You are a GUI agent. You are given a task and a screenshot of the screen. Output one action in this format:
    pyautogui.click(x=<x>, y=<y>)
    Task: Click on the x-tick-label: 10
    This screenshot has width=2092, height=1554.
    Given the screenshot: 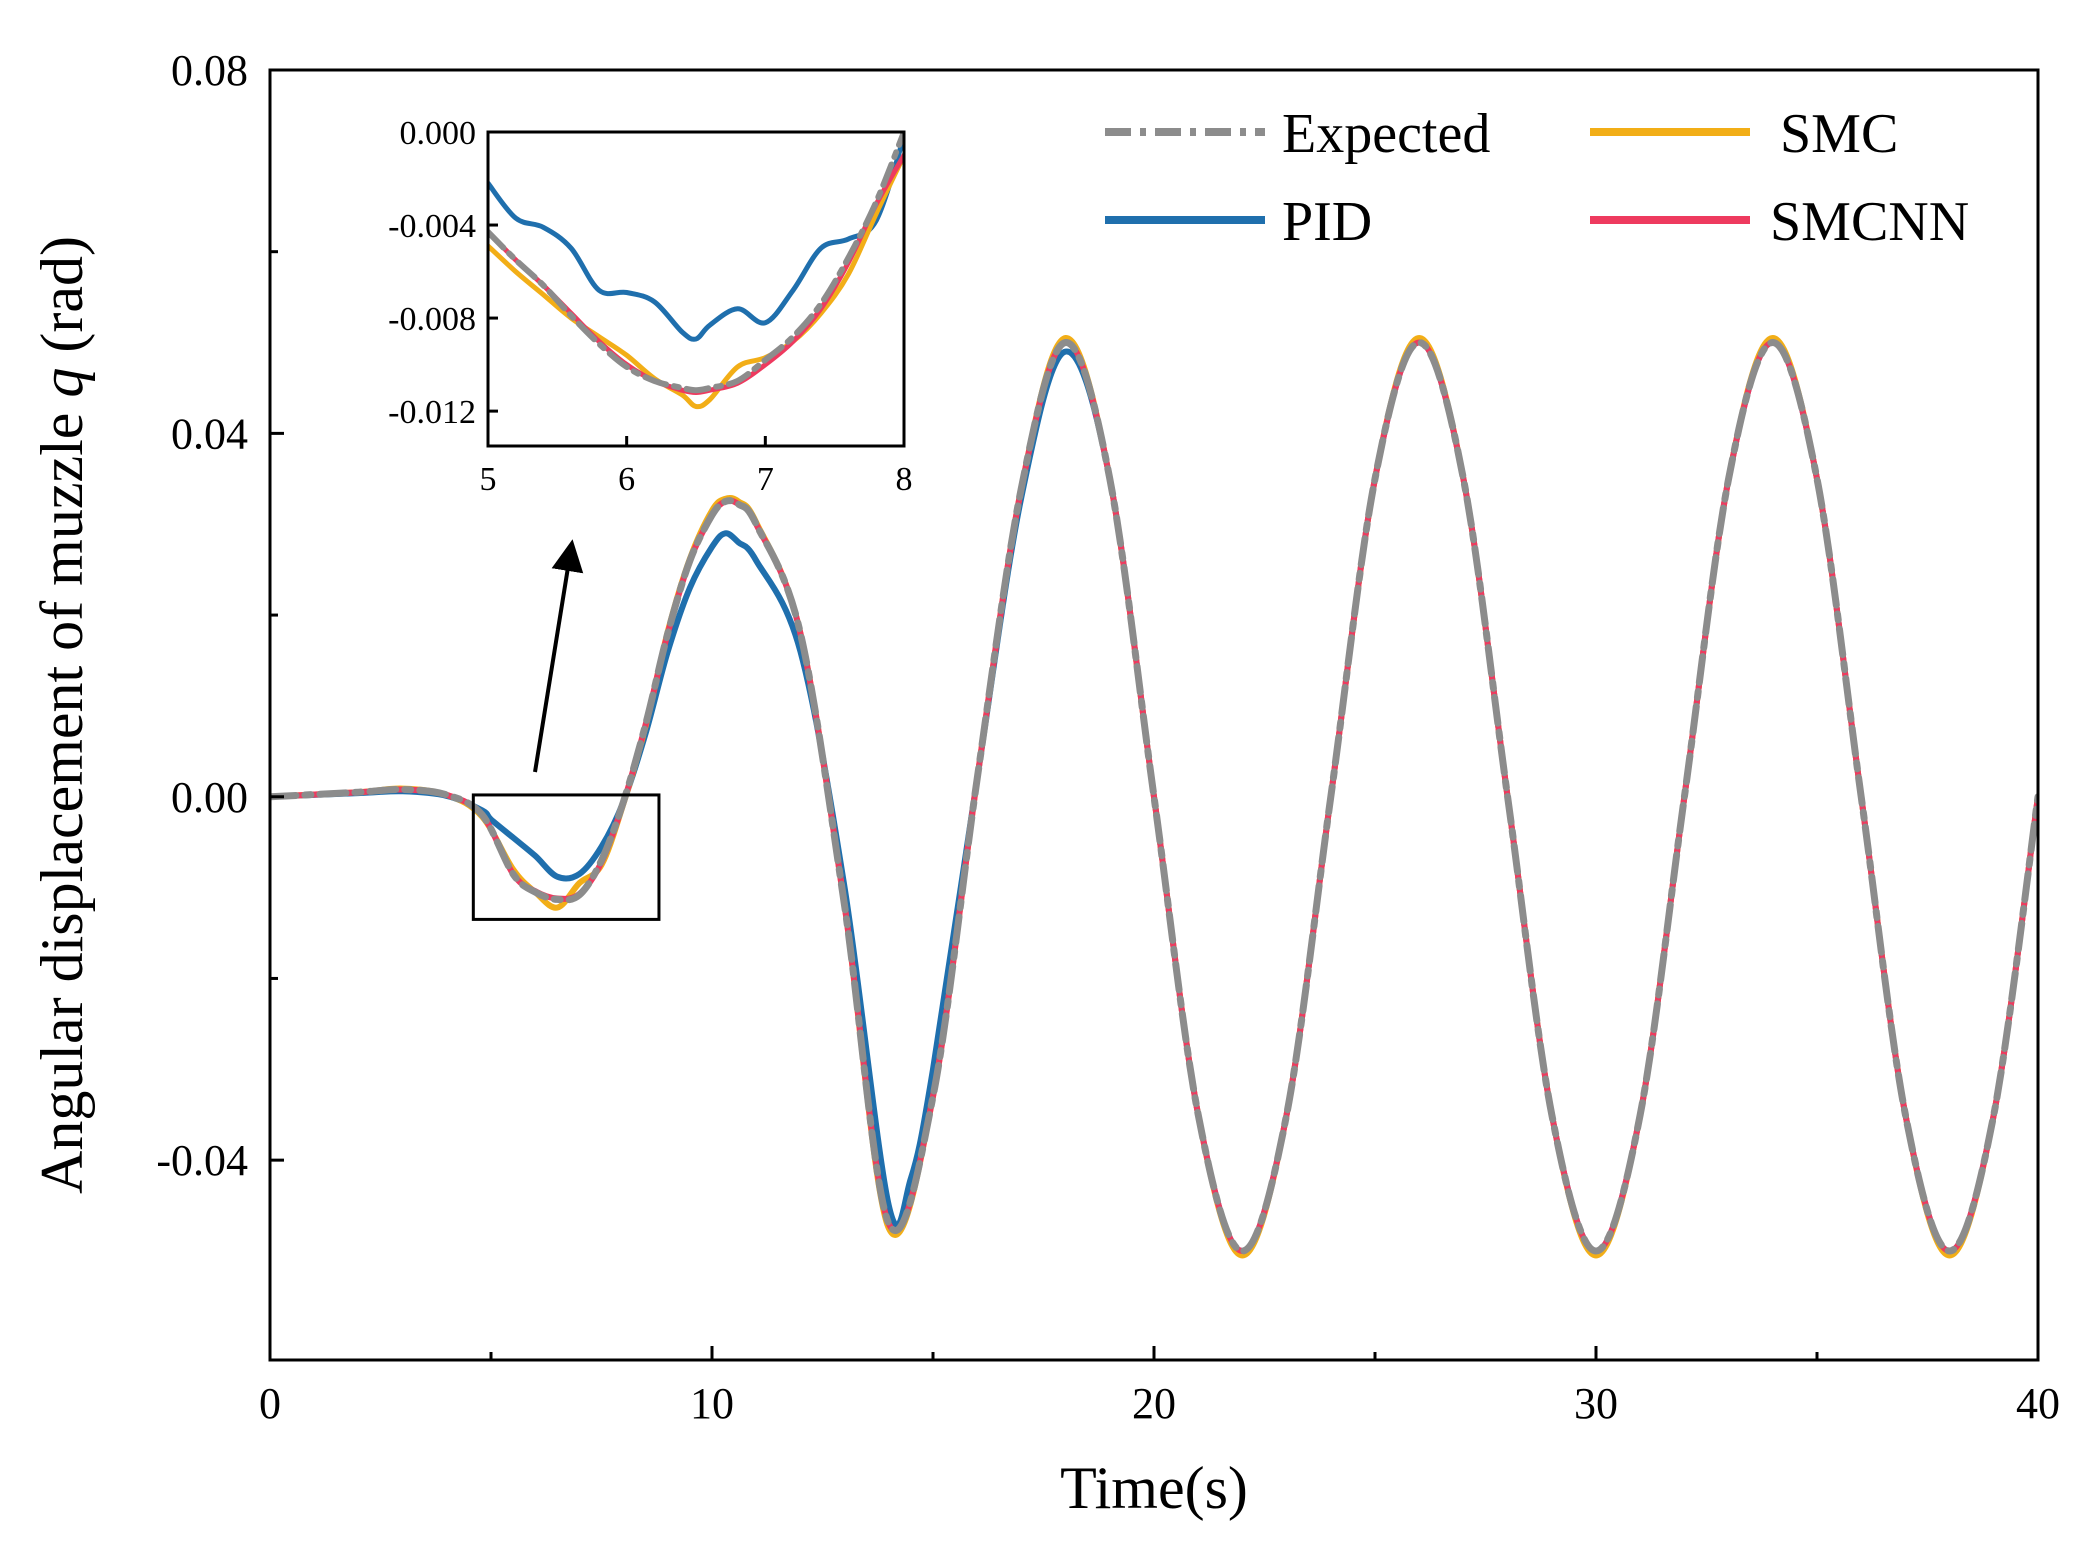 What is the action you would take?
    pyautogui.click(x=712, y=1403)
    